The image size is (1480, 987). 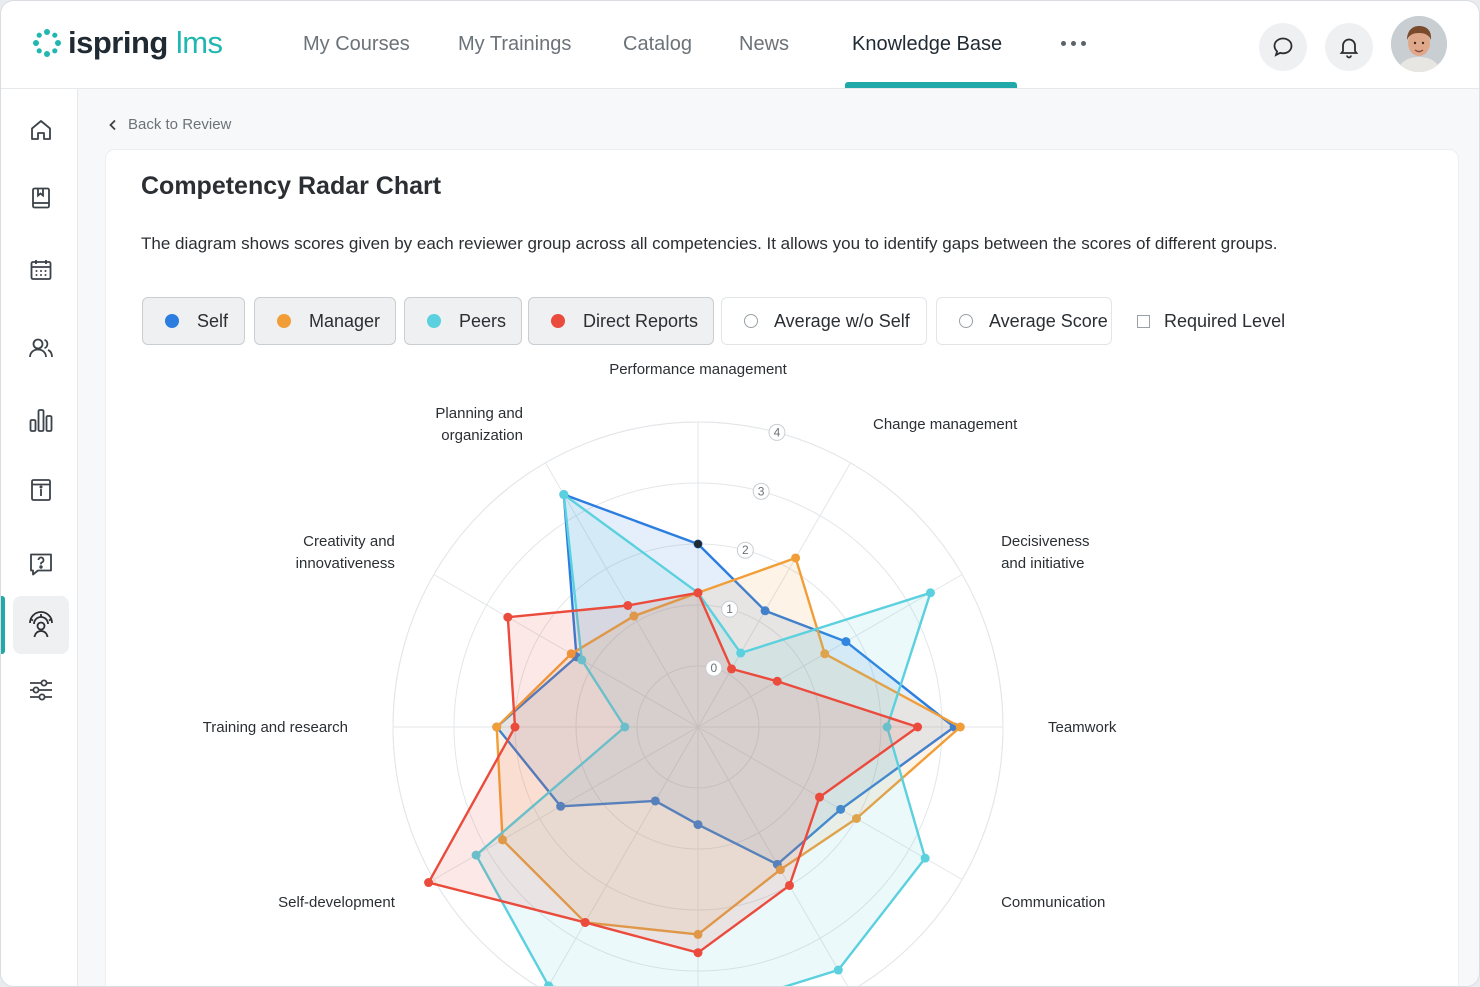 I want to click on back-link: Back to Review, so click(x=169, y=124).